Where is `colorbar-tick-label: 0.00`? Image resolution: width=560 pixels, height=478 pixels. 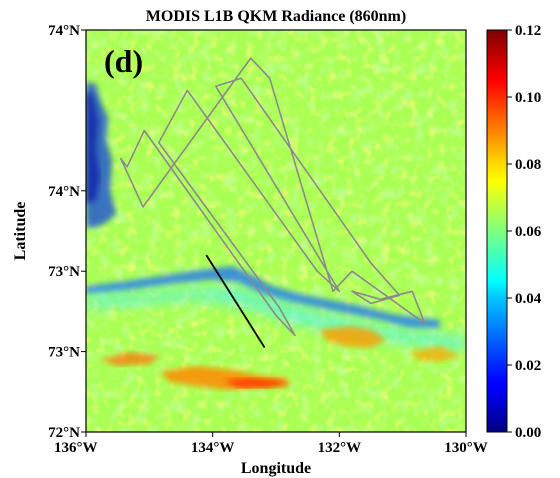
colorbar-tick-label: 0.00 is located at coordinates (528, 433).